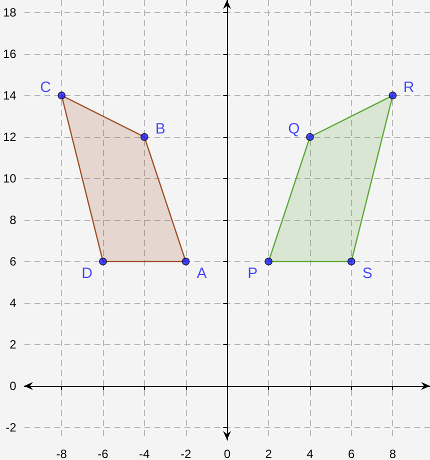 This screenshot has width=430, height=460. What do you see at coordinates (103, 453) in the screenshot?
I see `x-tick-label: -6` at bounding box center [103, 453].